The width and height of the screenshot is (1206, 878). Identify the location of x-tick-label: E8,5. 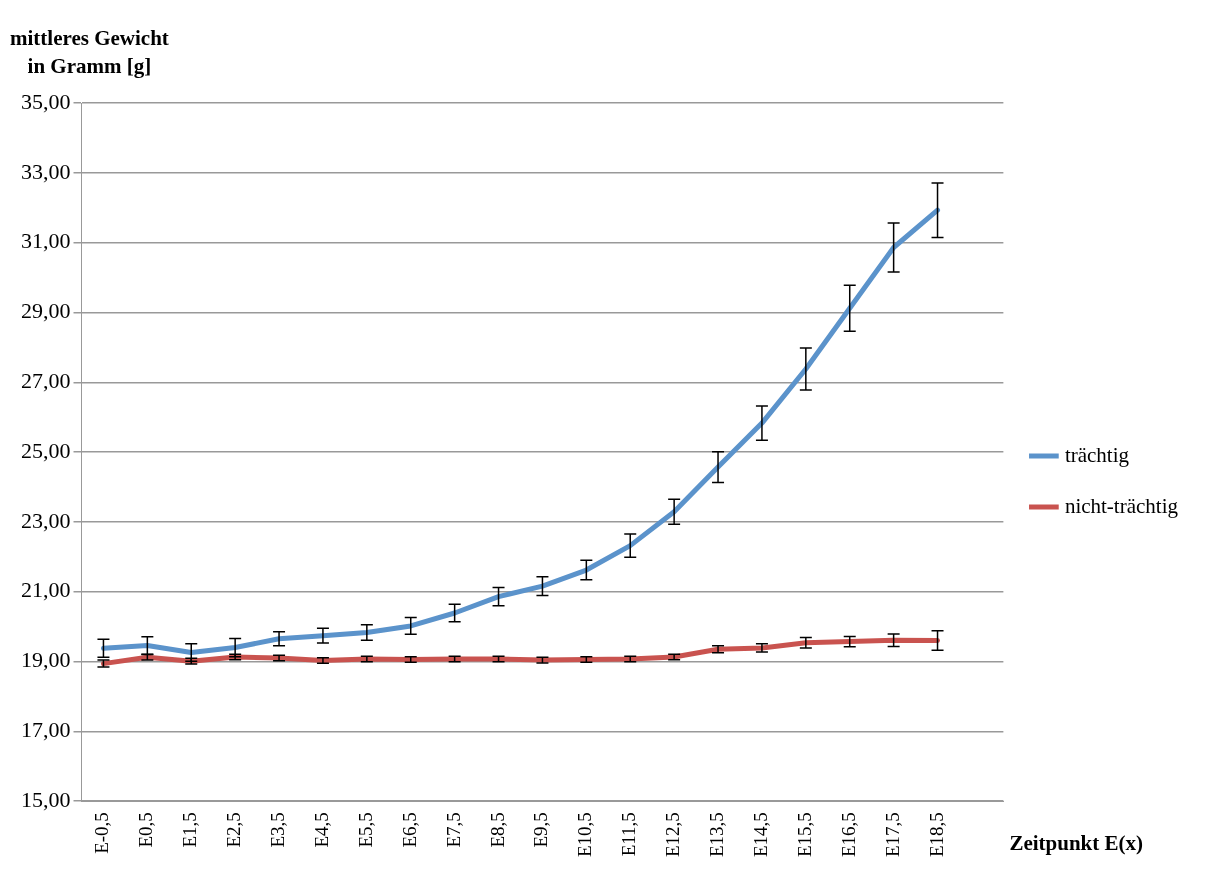
(497, 830).